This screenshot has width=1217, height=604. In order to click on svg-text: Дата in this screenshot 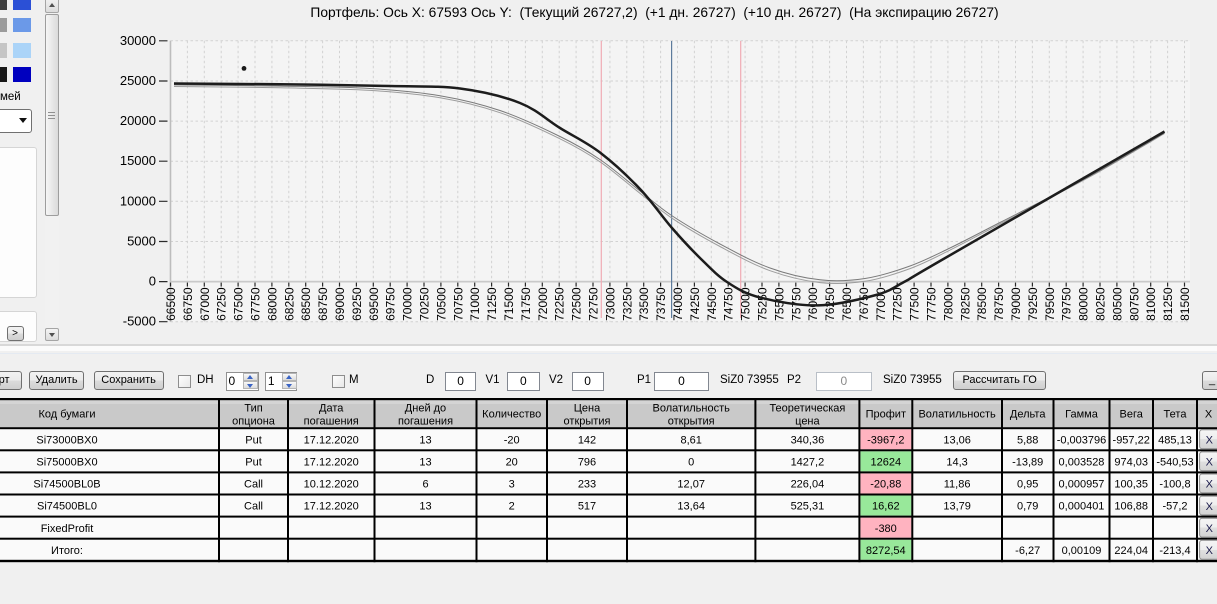, I will do `click(331, 409)`.